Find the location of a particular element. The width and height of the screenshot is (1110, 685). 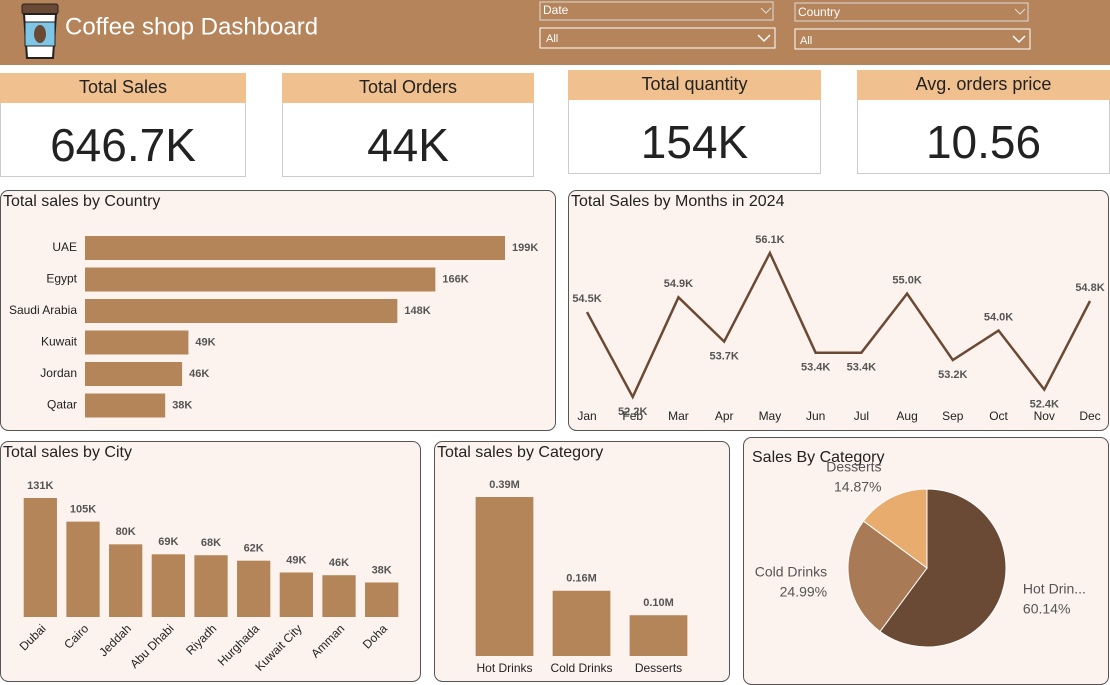

kpi-label: Total Sales is located at coordinates (123, 87).